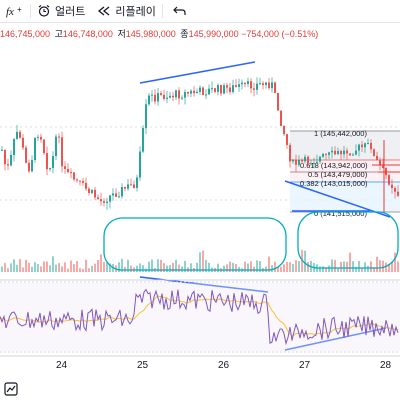 This screenshot has height=400, width=400. I want to click on tradingview-logo-icon, so click(11, 389).